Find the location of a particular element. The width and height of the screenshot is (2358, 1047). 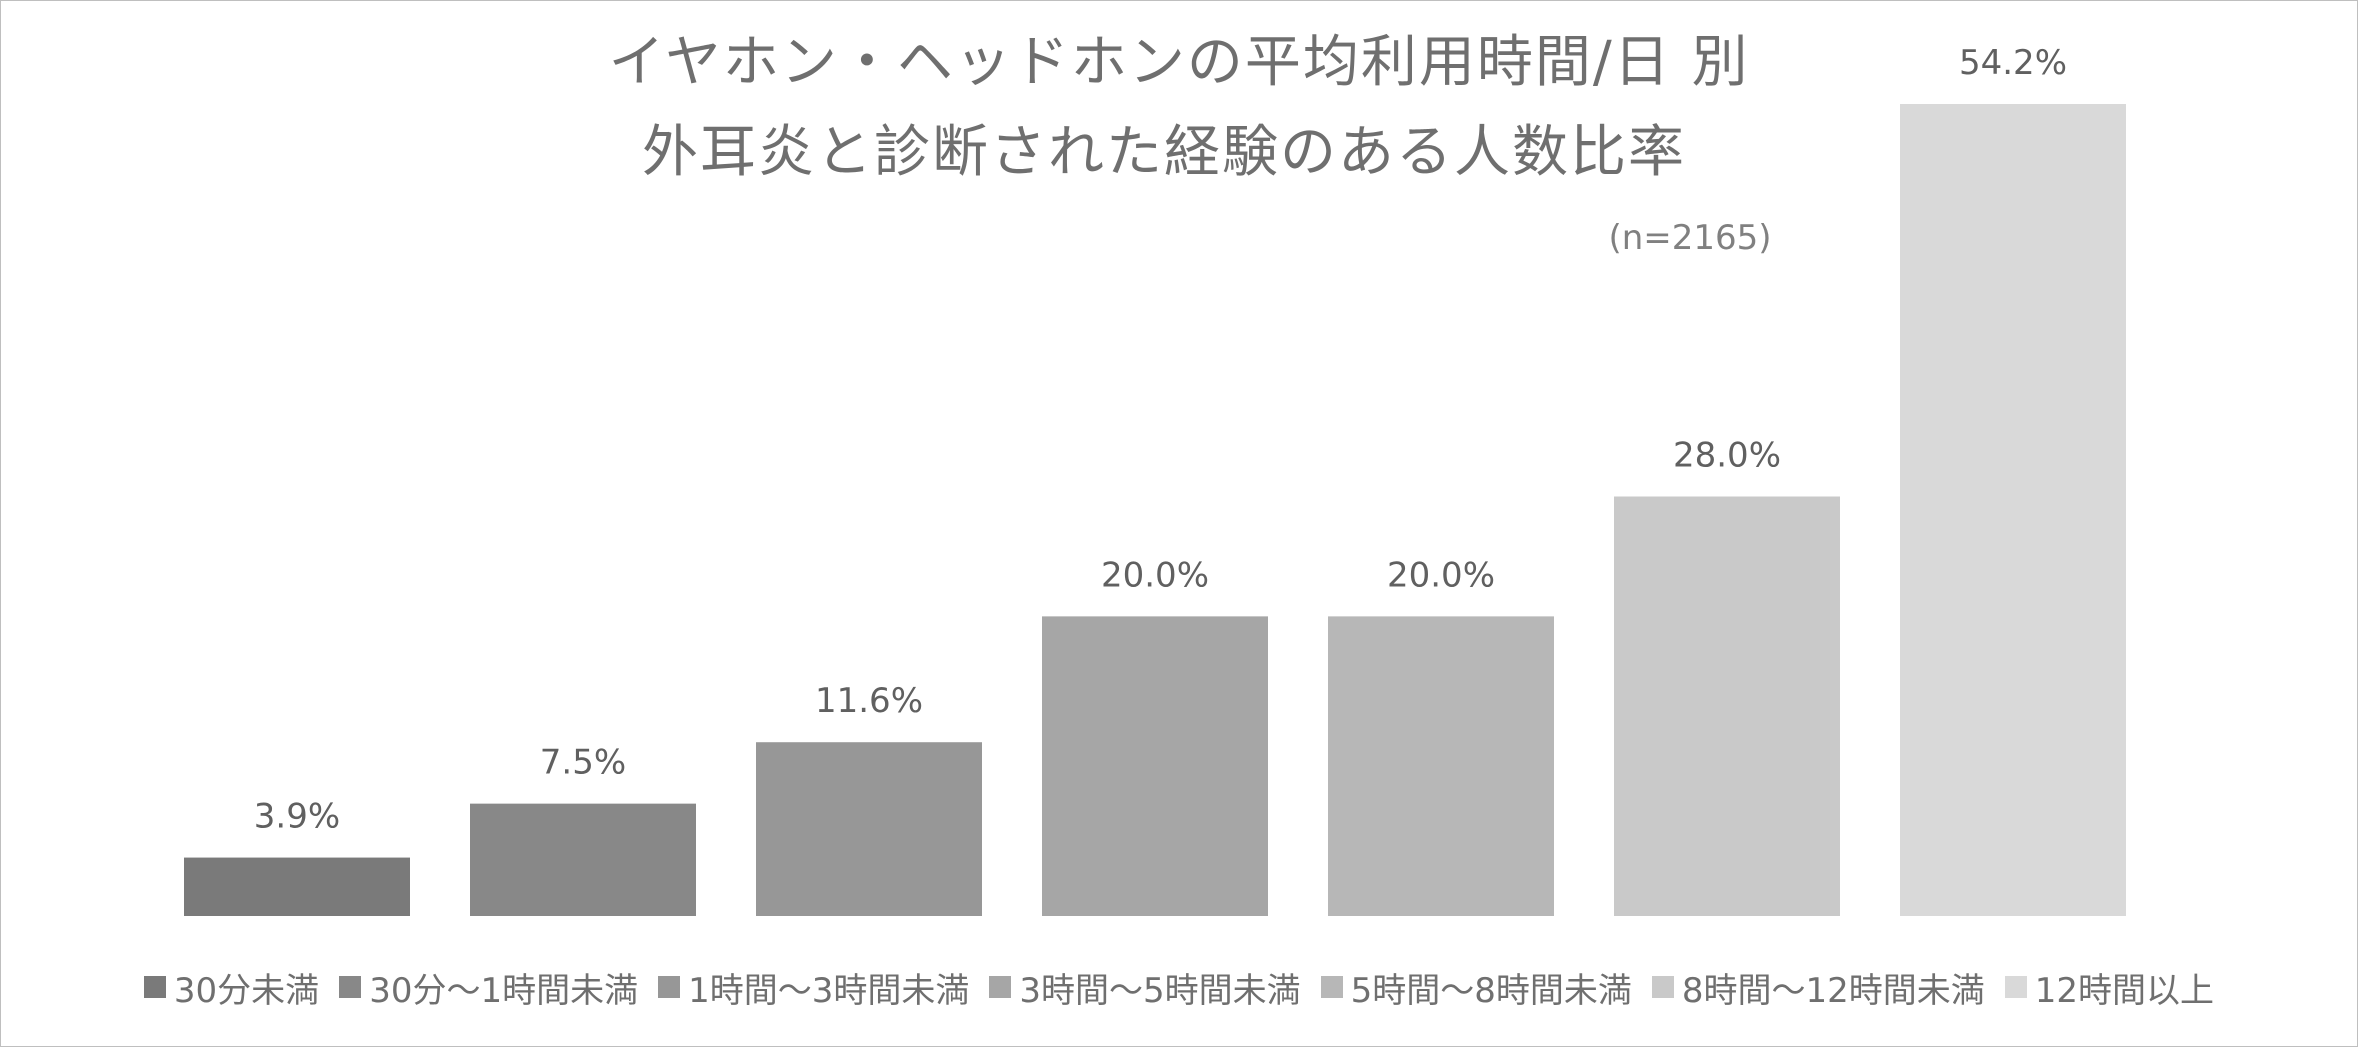

sample-size-label: (n=2165) is located at coordinates (1690, 238).